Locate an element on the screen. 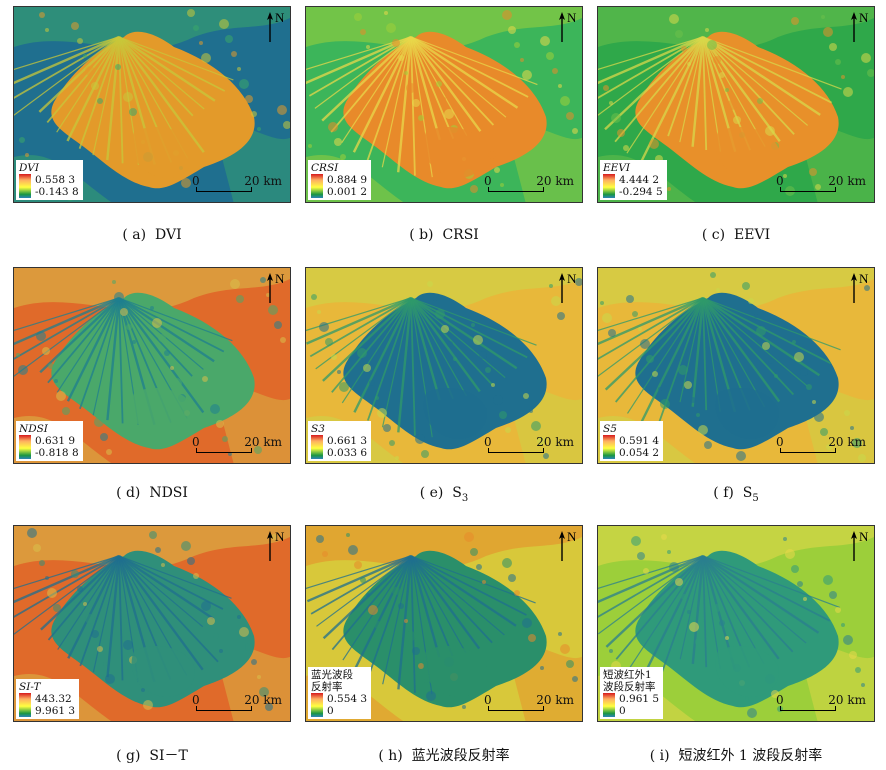 The height and width of the screenshot is (770, 886). caption-letter: ( b) is located at coordinates (426, 235).